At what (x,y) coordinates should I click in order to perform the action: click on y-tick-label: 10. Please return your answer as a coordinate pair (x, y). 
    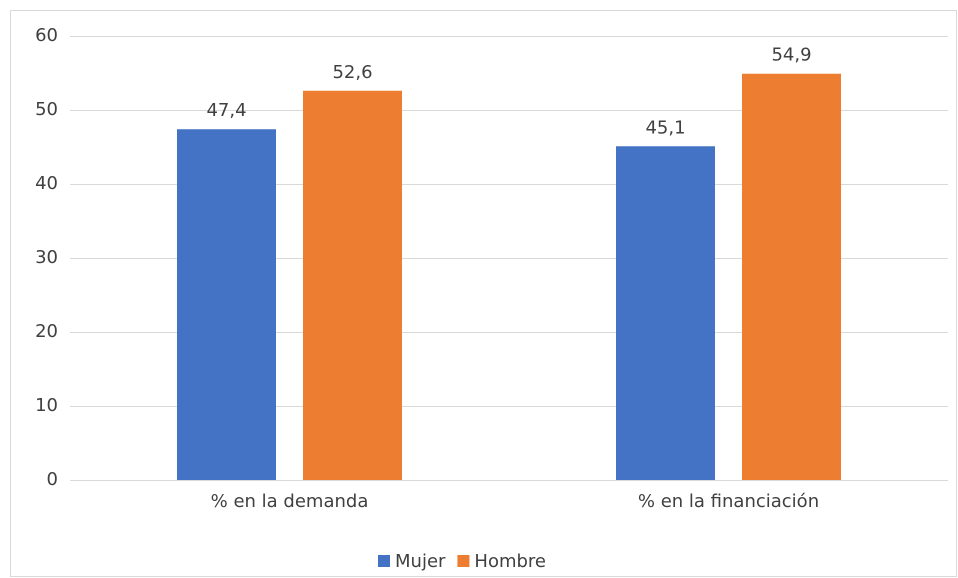
    Looking at the image, I should click on (46, 405).